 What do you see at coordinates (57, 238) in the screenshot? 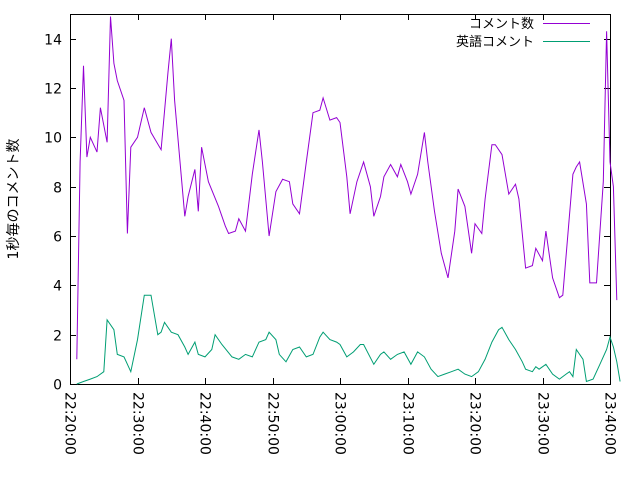
I see `y-tick-label: 6` at bounding box center [57, 238].